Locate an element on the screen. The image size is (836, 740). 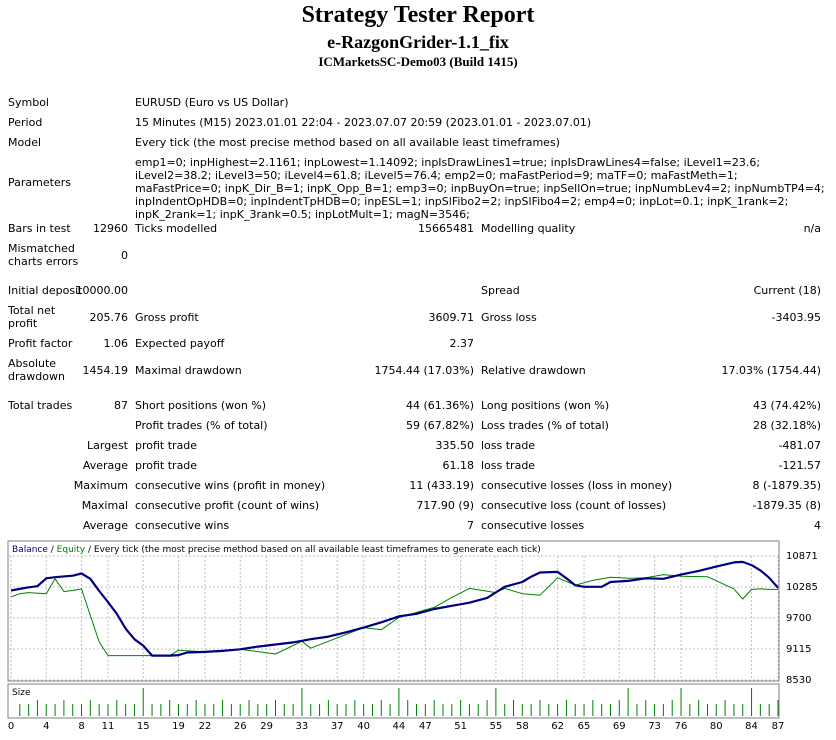
account-info: ICMarketsSC-Demo03 (Build 1415) is located at coordinates (418, 61).